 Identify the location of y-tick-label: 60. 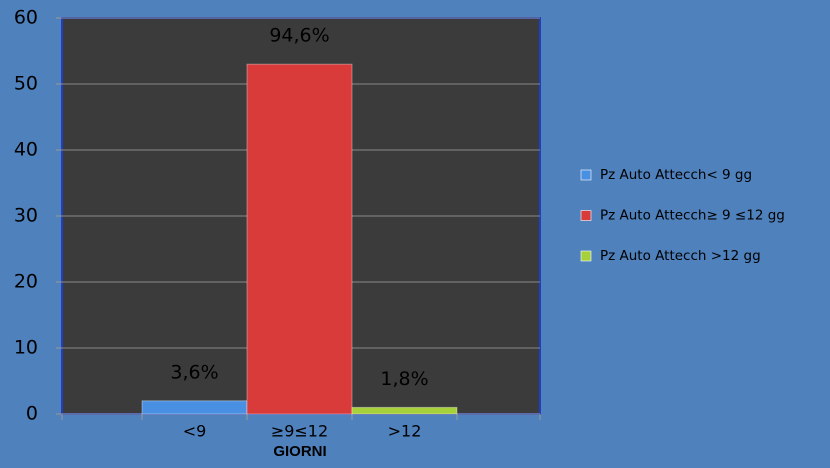
(26, 18).